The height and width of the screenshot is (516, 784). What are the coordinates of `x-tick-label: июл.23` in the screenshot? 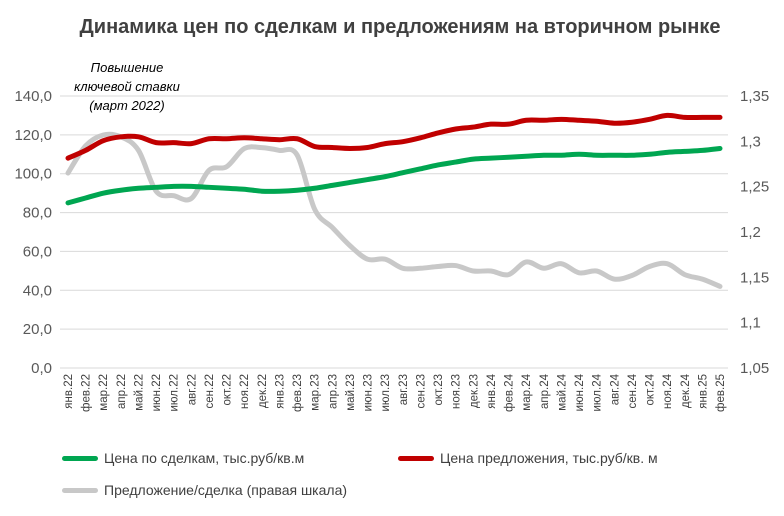 It's located at (386, 393).